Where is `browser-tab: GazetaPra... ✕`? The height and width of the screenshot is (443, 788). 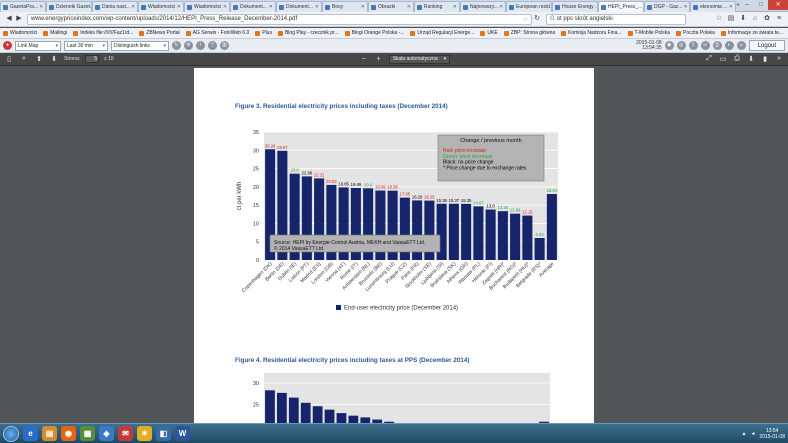
browser-tab: GazetaPra... ✕ is located at coordinates (23, 6).